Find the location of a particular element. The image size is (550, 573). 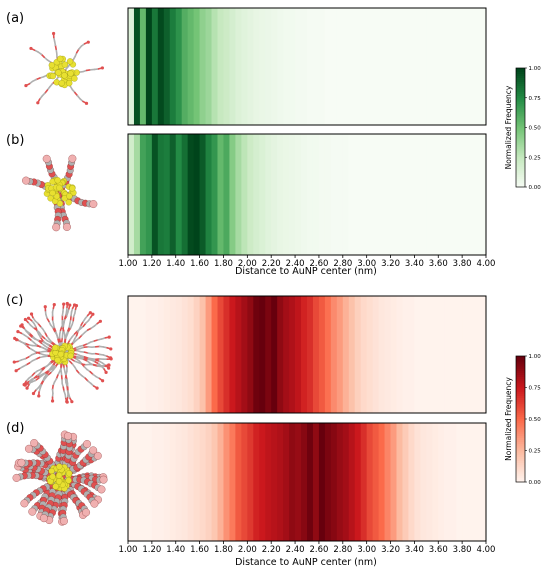

x-tick-label: 1.80 is located at coordinates (223, 264).